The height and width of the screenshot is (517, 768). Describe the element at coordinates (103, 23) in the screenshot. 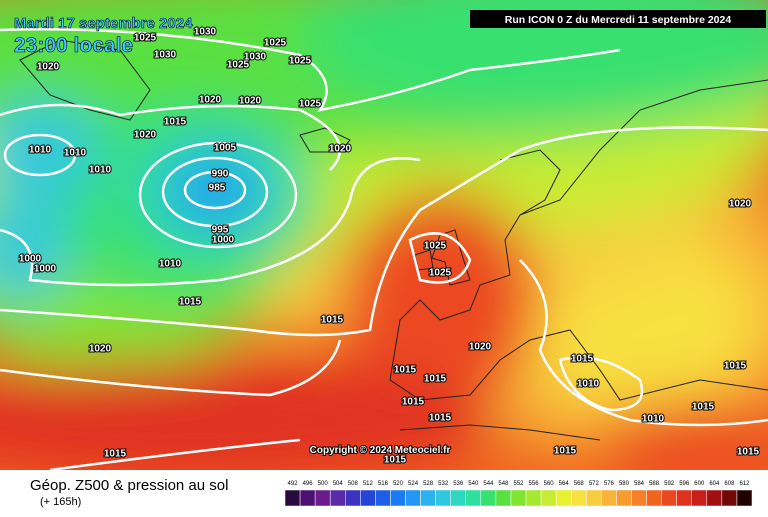

I see `forecast-date: Mardi 17 septembre 2024` at that location.